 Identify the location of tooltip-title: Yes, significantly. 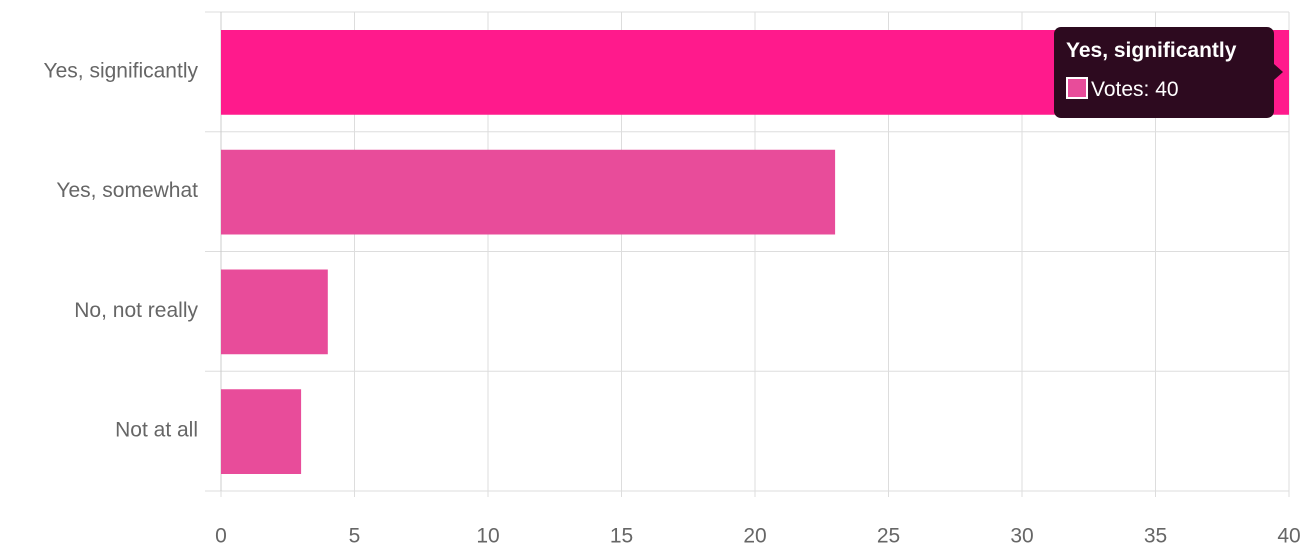
(1151, 50).